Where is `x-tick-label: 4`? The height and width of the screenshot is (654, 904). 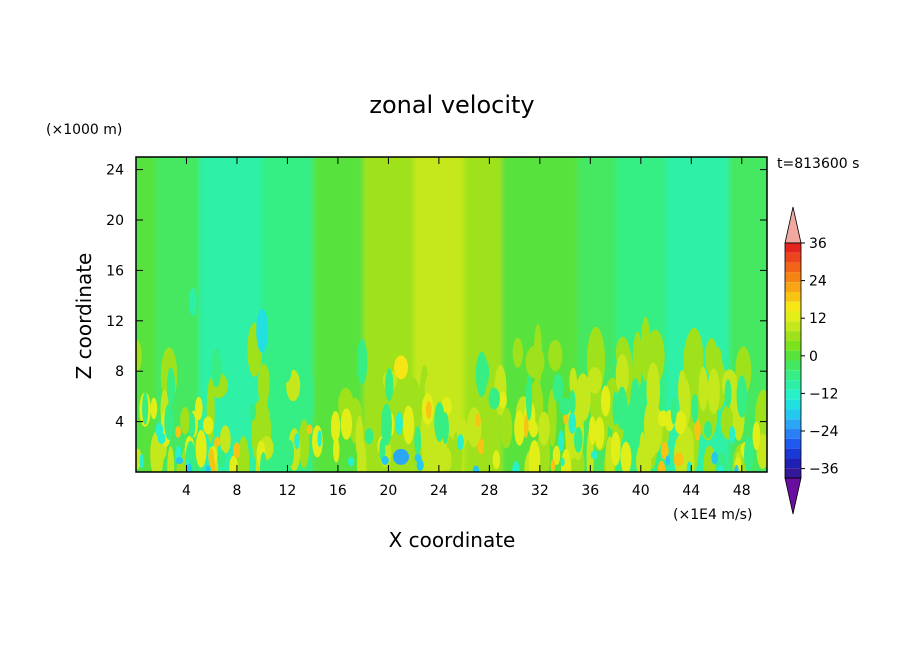 x-tick-label: 4 is located at coordinates (186, 491).